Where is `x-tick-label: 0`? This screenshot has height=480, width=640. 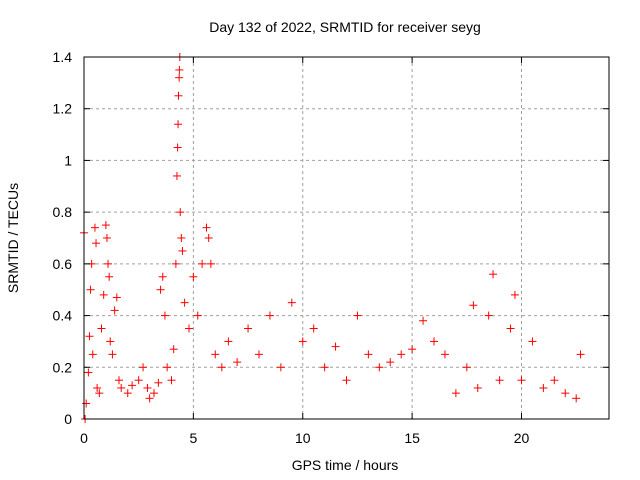
x-tick-label: 0 is located at coordinates (84, 438).